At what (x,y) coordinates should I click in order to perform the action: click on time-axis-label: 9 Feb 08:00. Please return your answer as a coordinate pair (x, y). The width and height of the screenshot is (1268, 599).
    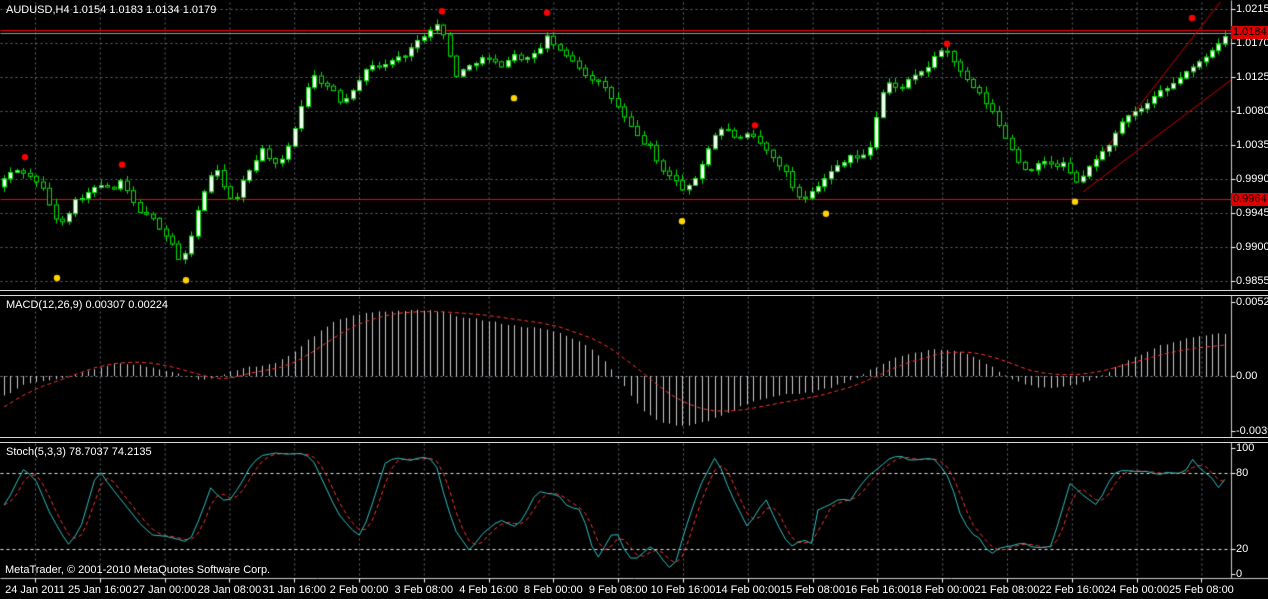
    Looking at the image, I should click on (618, 590).